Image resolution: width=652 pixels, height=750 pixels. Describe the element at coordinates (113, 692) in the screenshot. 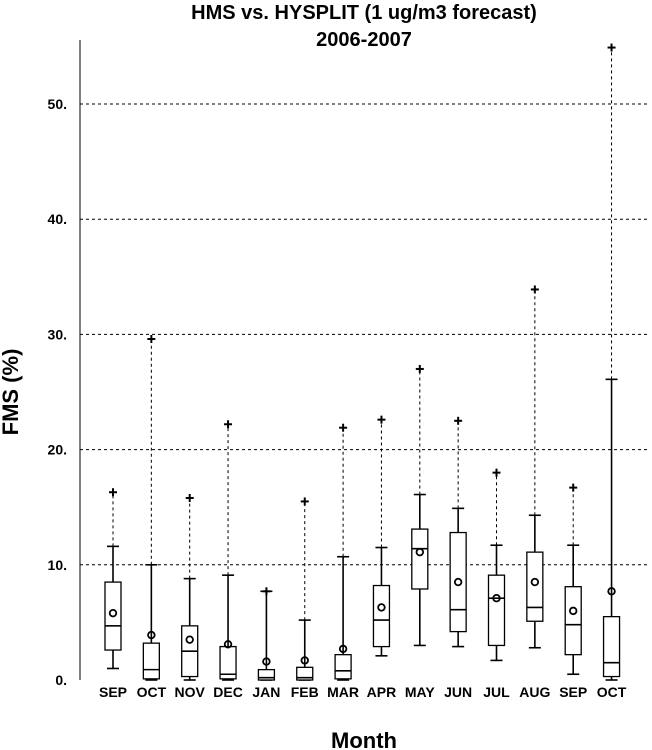

I see `x-tick-label-sep-0: SEP` at that location.